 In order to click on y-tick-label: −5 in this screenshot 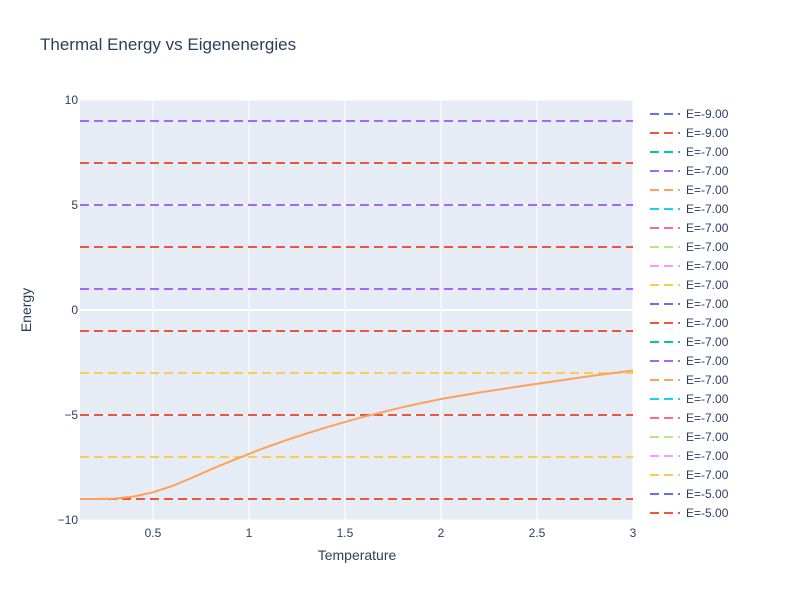, I will do `click(71, 415)`.